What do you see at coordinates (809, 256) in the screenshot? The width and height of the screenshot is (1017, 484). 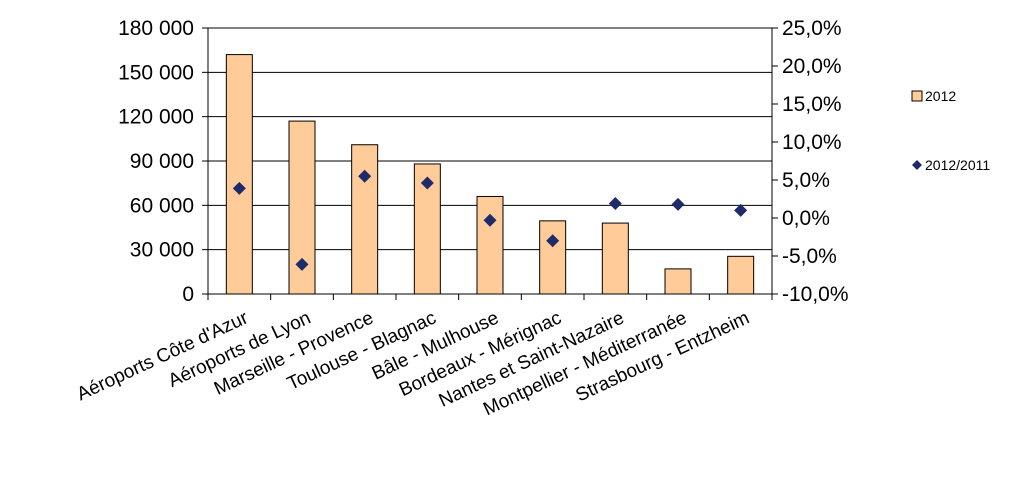 I see `right-tick-label: -5,0%` at bounding box center [809, 256].